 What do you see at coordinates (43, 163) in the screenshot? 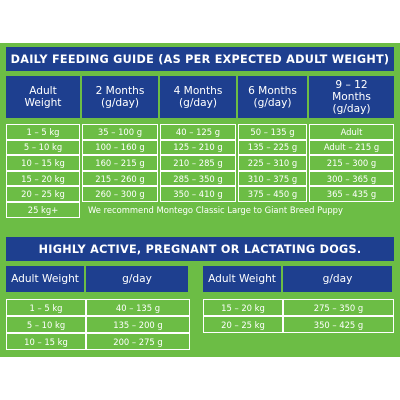
I see `guide-cell: 10 – 15 kg` at bounding box center [43, 163].